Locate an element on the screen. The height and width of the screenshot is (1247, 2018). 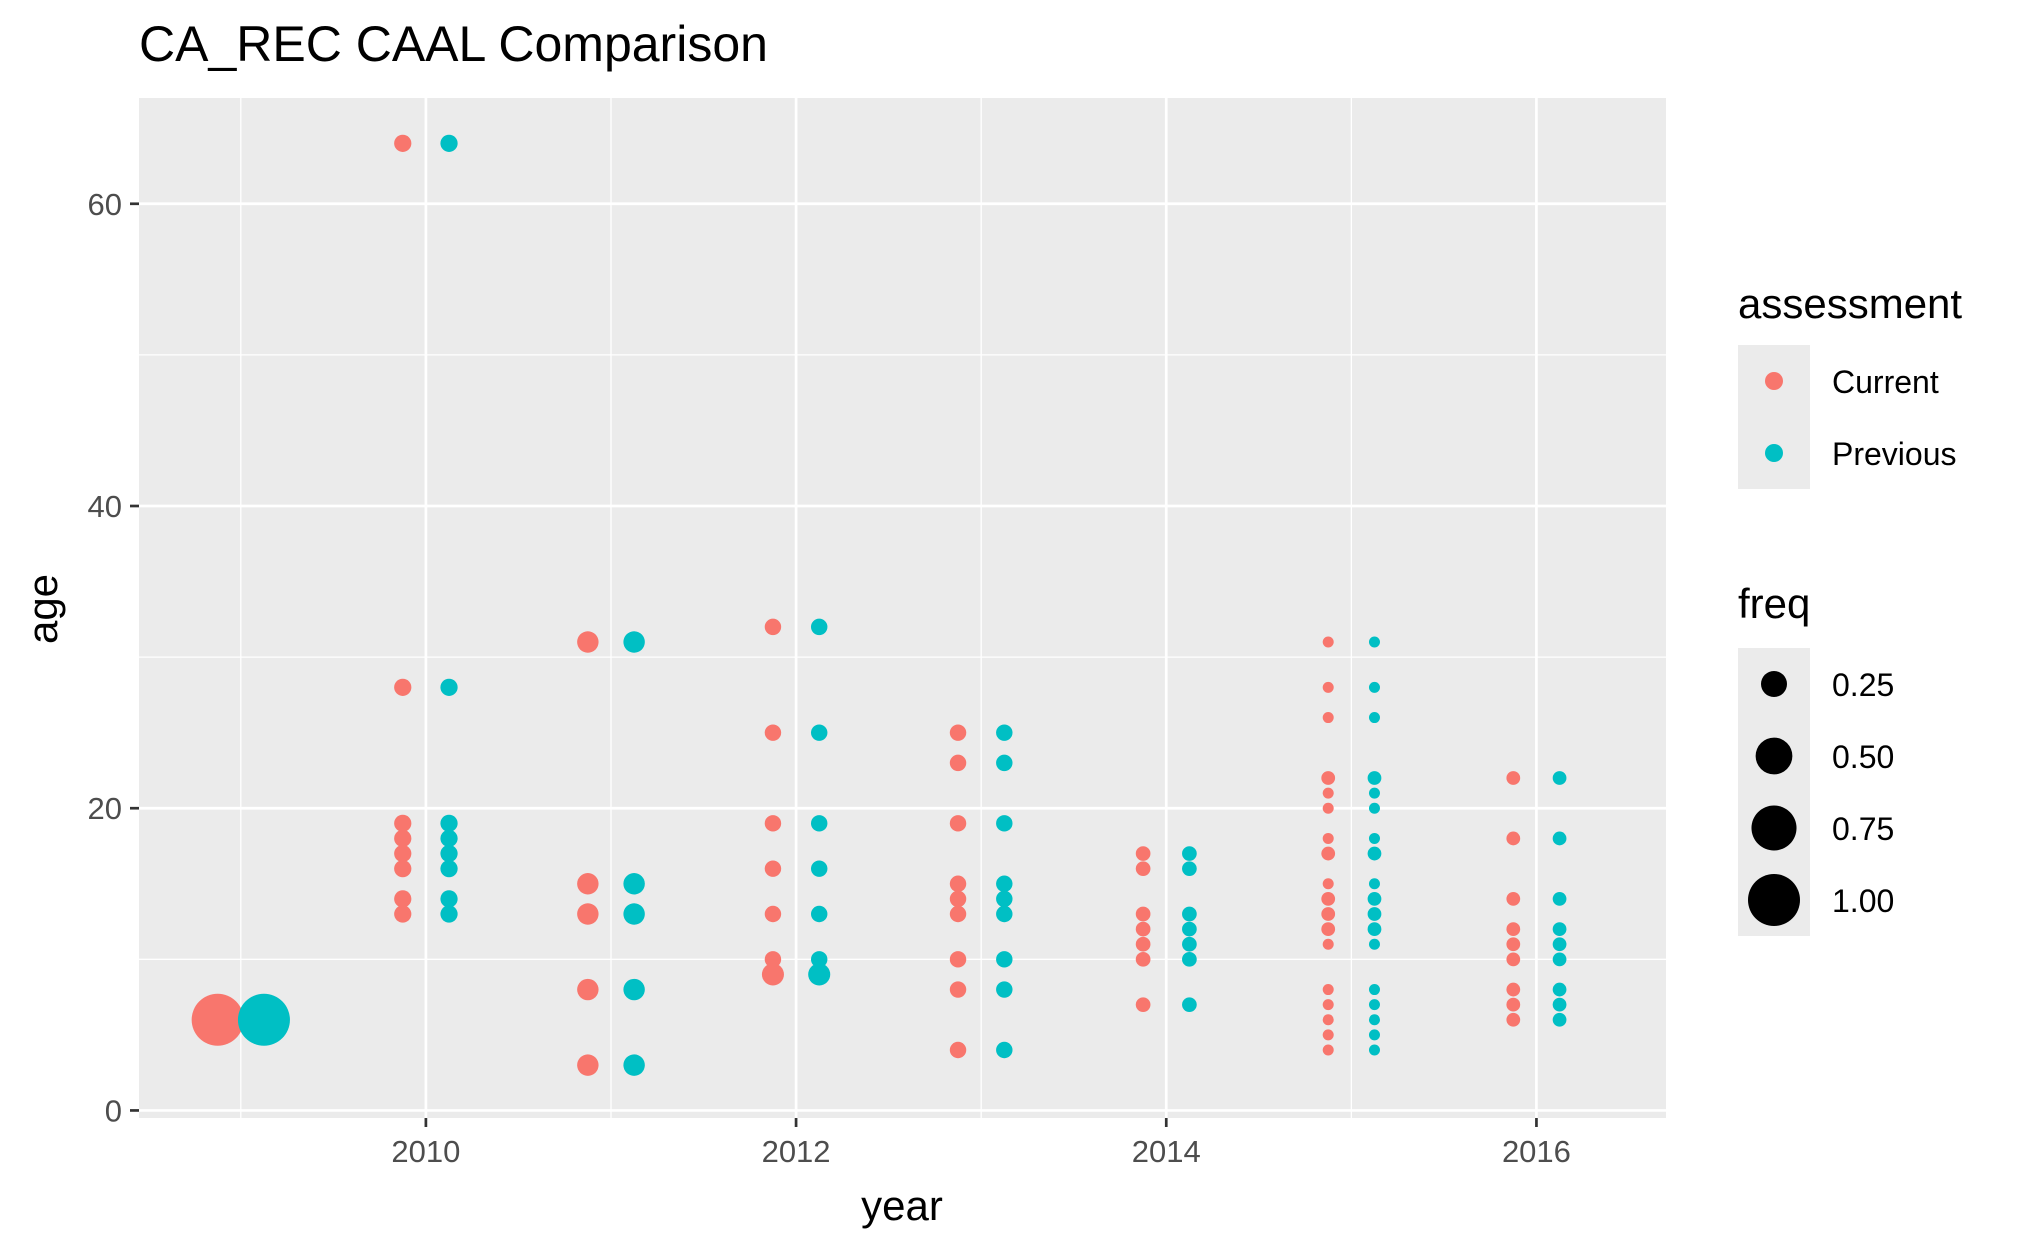
legend-current-label: Current is located at coordinates (1885, 382).